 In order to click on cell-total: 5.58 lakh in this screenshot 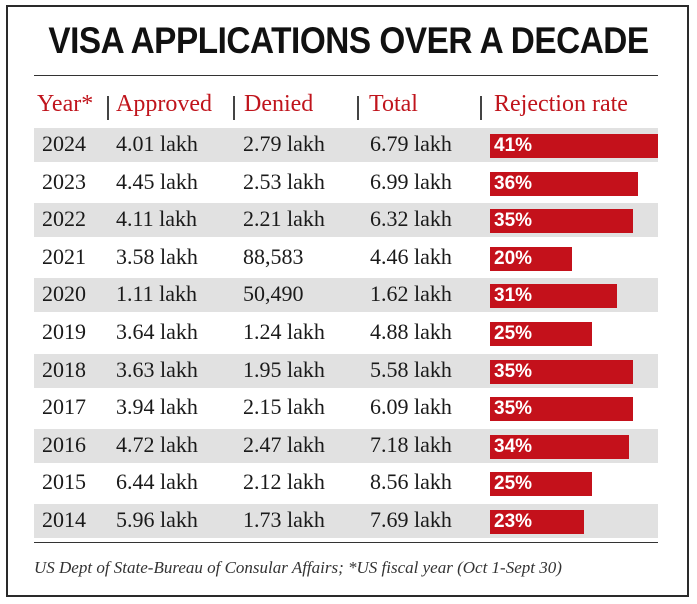, I will do `click(411, 369)`.